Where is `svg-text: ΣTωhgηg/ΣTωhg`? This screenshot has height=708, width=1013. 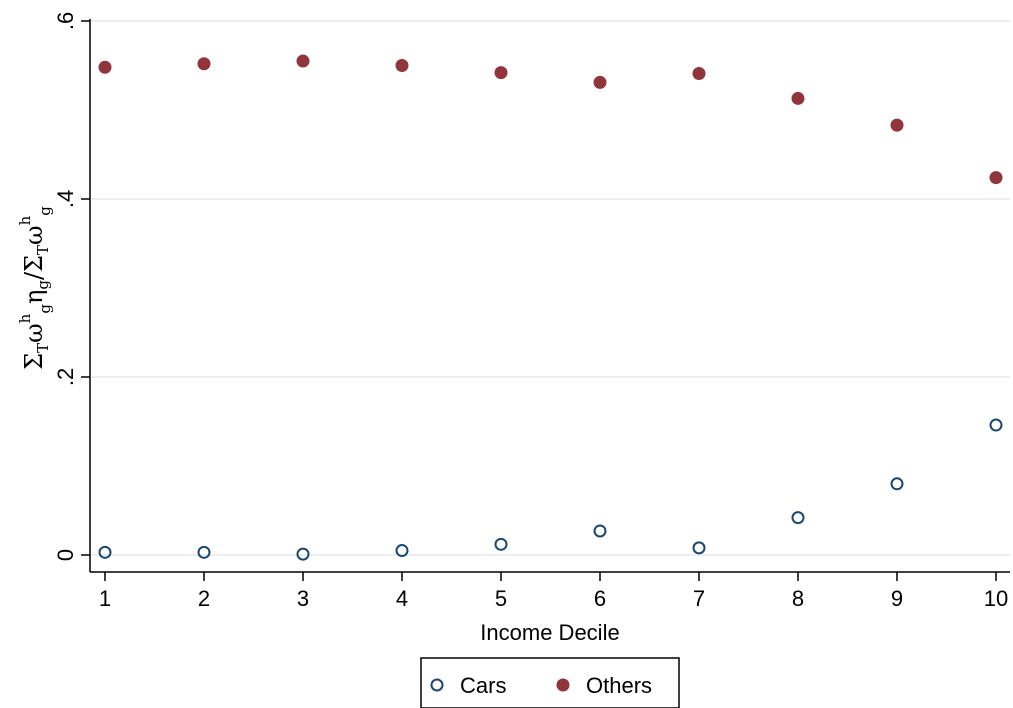
svg-text: ΣTωhgηg/ΣTωhg is located at coordinates (35, 288).